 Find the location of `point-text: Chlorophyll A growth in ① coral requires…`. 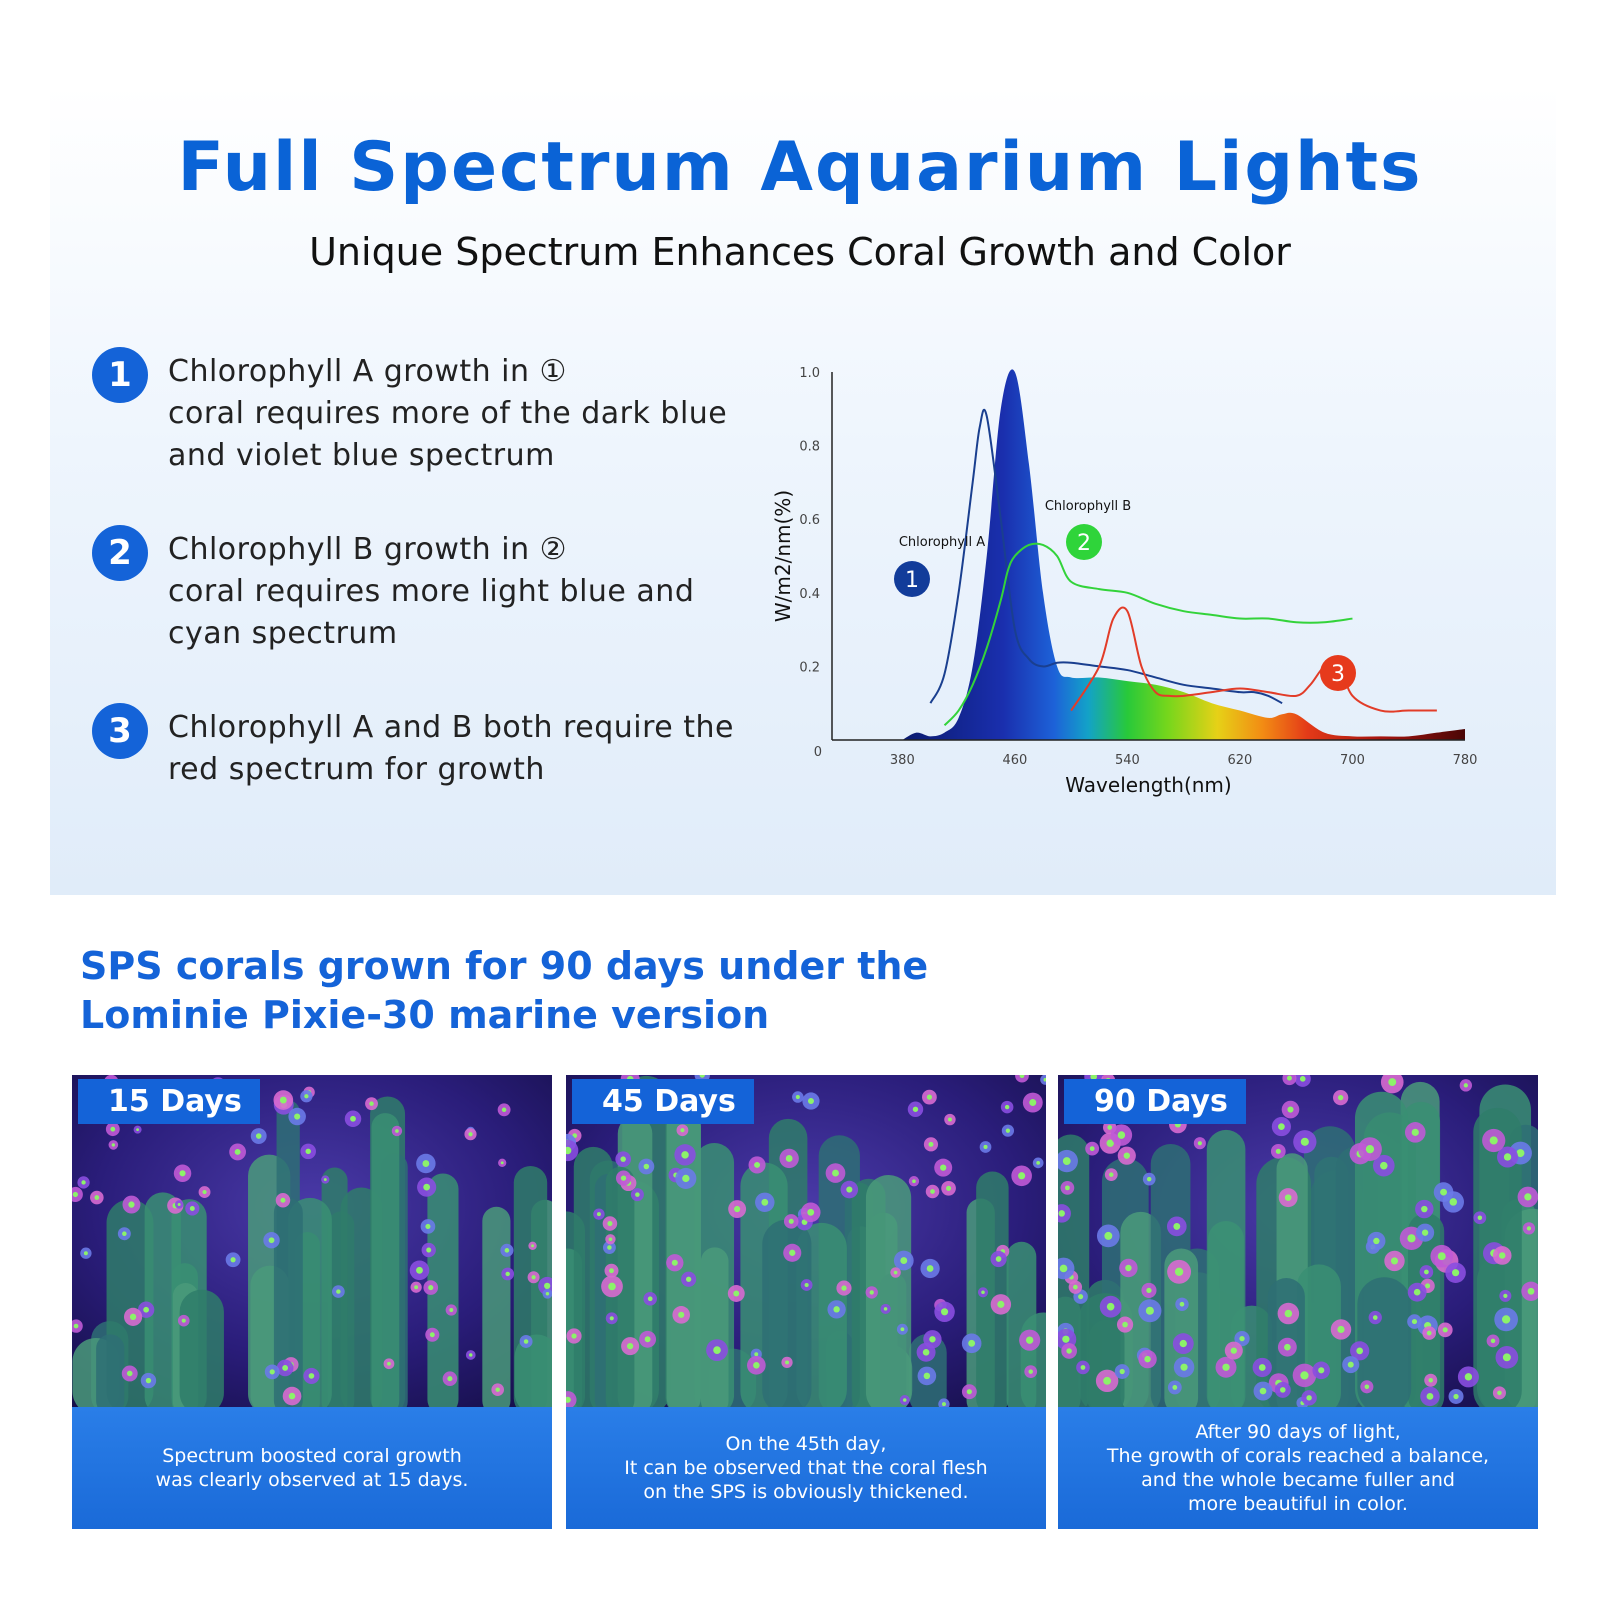

point-text: Chlorophyll A growth in ① coral requires… is located at coordinates (468, 414).